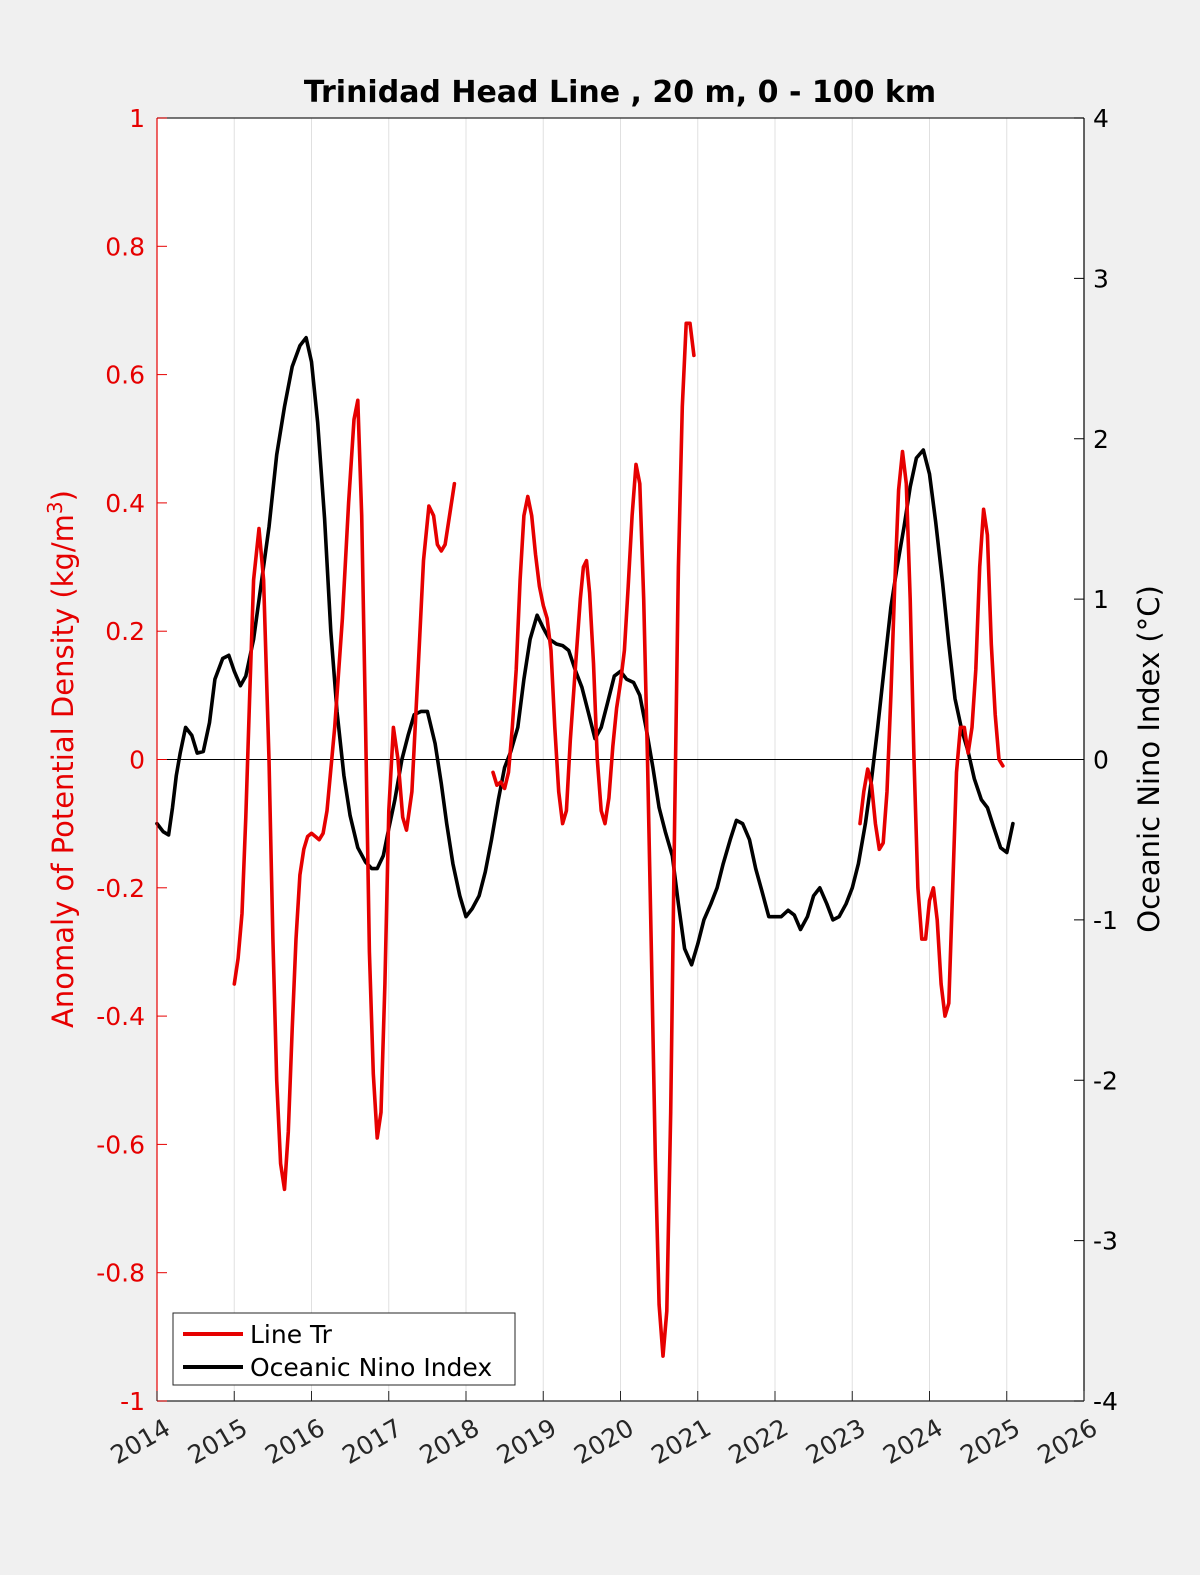 The width and height of the screenshot is (1200, 1575). What do you see at coordinates (1105, 1080) in the screenshot?
I see `right-tick-label: -2` at bounding box center [1105, 1080].